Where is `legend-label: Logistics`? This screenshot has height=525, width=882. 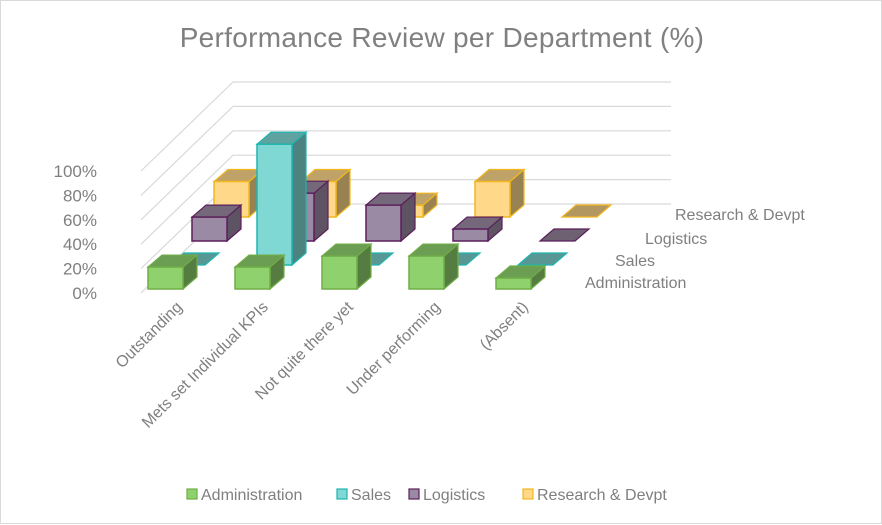 legend-label: Logistics is located at coordinates (454, 495).